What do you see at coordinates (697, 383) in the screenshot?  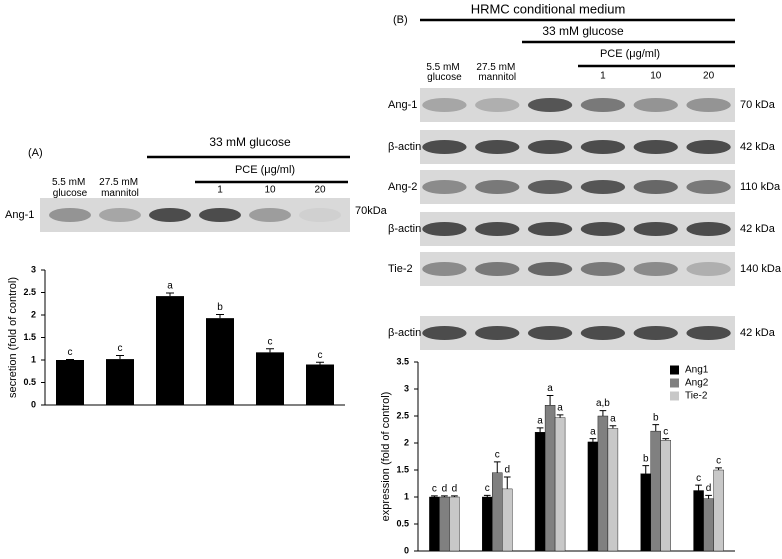 I see `legend-label: Ang2` at bounding box center [697, 383].